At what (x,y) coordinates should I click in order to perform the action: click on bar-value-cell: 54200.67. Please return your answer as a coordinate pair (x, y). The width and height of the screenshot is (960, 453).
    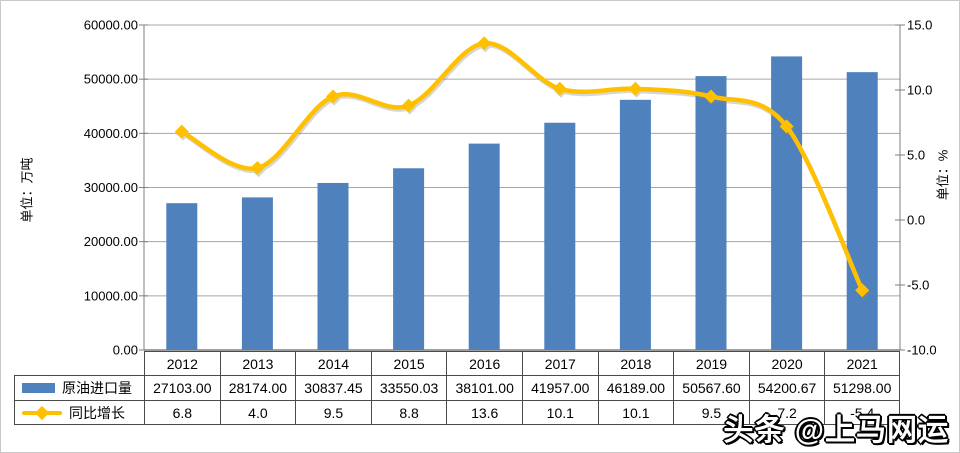
    Looking at the image, I should click on (786, 387).